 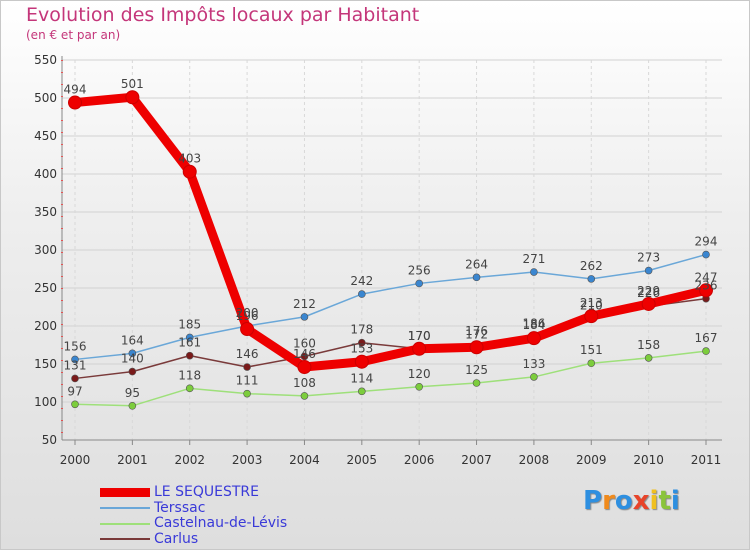 What do you see at coordinates (476, 370) in the screenshot?
I see `data-label: 125` at bounding box center [476, 370].